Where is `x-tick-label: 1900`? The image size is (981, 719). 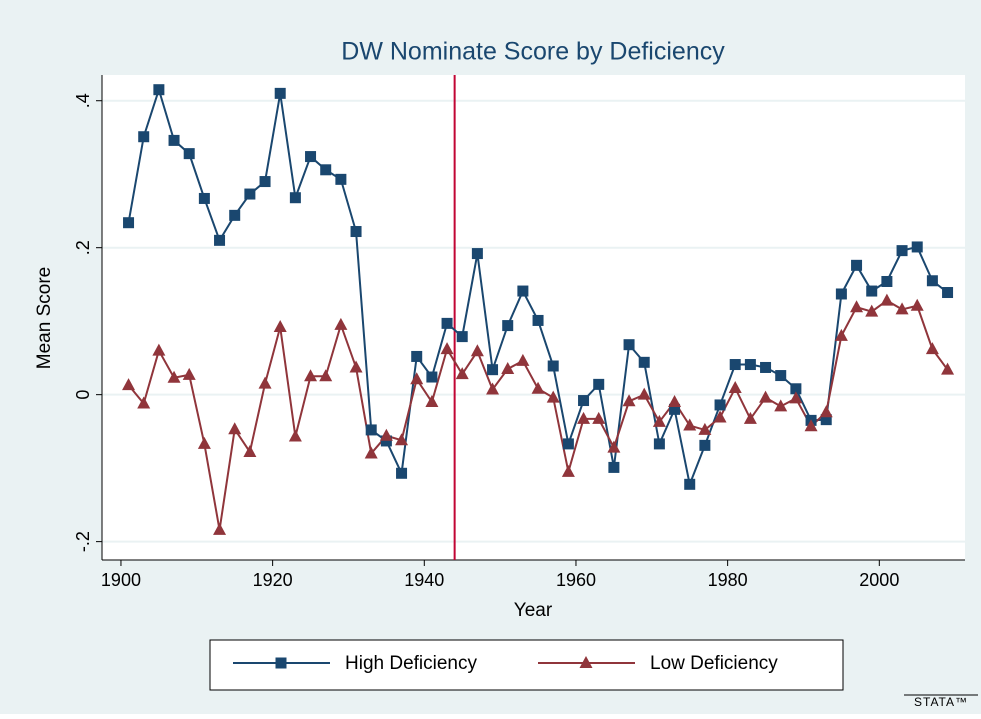 x-tick-label: 1900 is located at coordinates (121, 580).